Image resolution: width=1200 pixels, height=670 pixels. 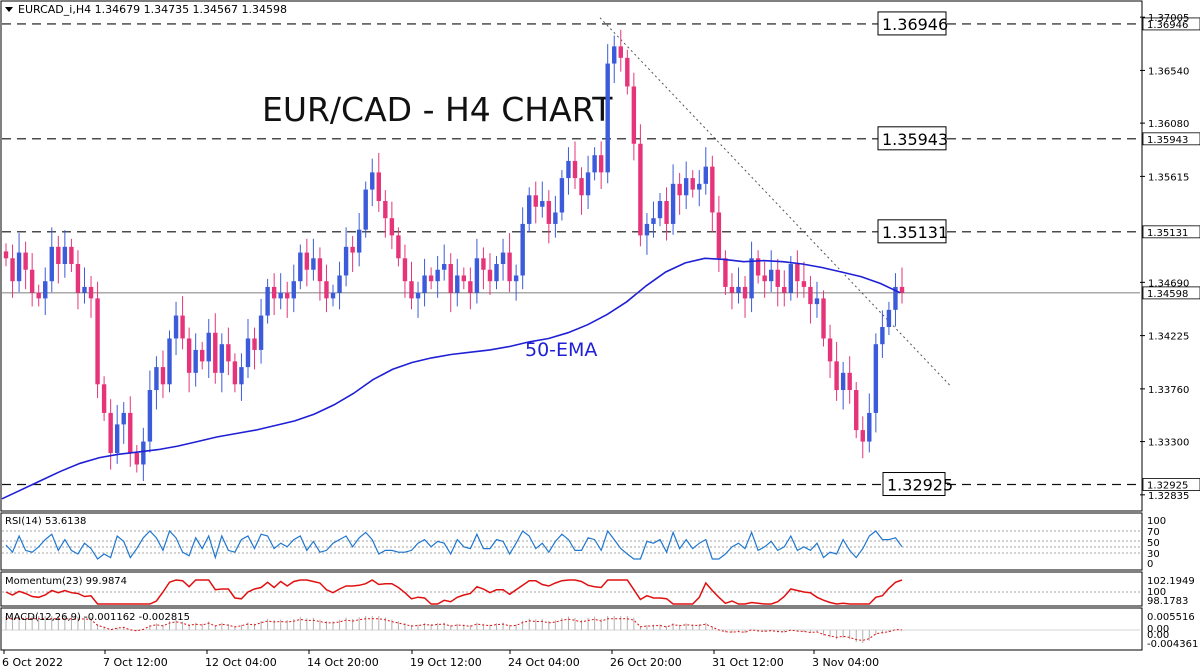 What do you see at coordinates (1156, 521) in the screenshot?
I see `rsi-scale-100: 100` at bounding box center [1156, 521].